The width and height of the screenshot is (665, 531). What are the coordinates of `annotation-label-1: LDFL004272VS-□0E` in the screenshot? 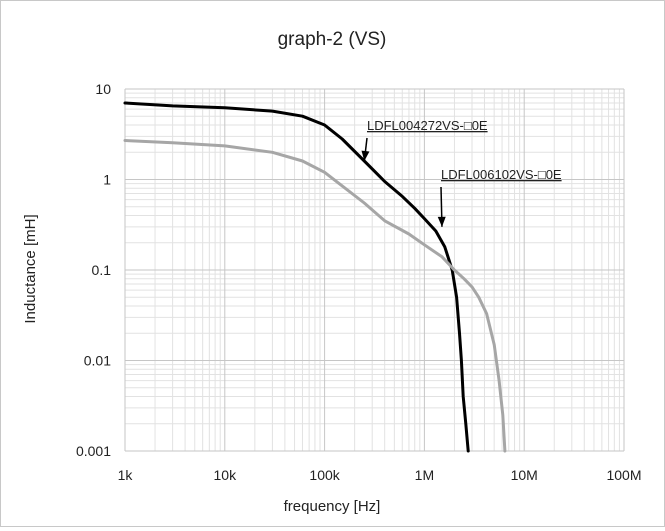 It's located at (427, 125).